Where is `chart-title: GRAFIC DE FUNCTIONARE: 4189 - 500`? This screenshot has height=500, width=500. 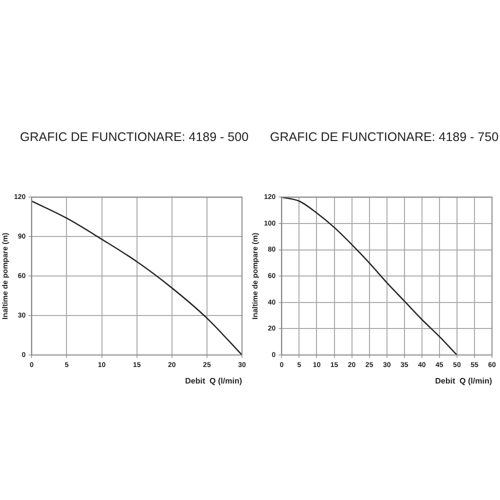 chart-title: GRAFIC DE FUNCTIONARE: 4189 - 500 is located at coordinates (134, 138).